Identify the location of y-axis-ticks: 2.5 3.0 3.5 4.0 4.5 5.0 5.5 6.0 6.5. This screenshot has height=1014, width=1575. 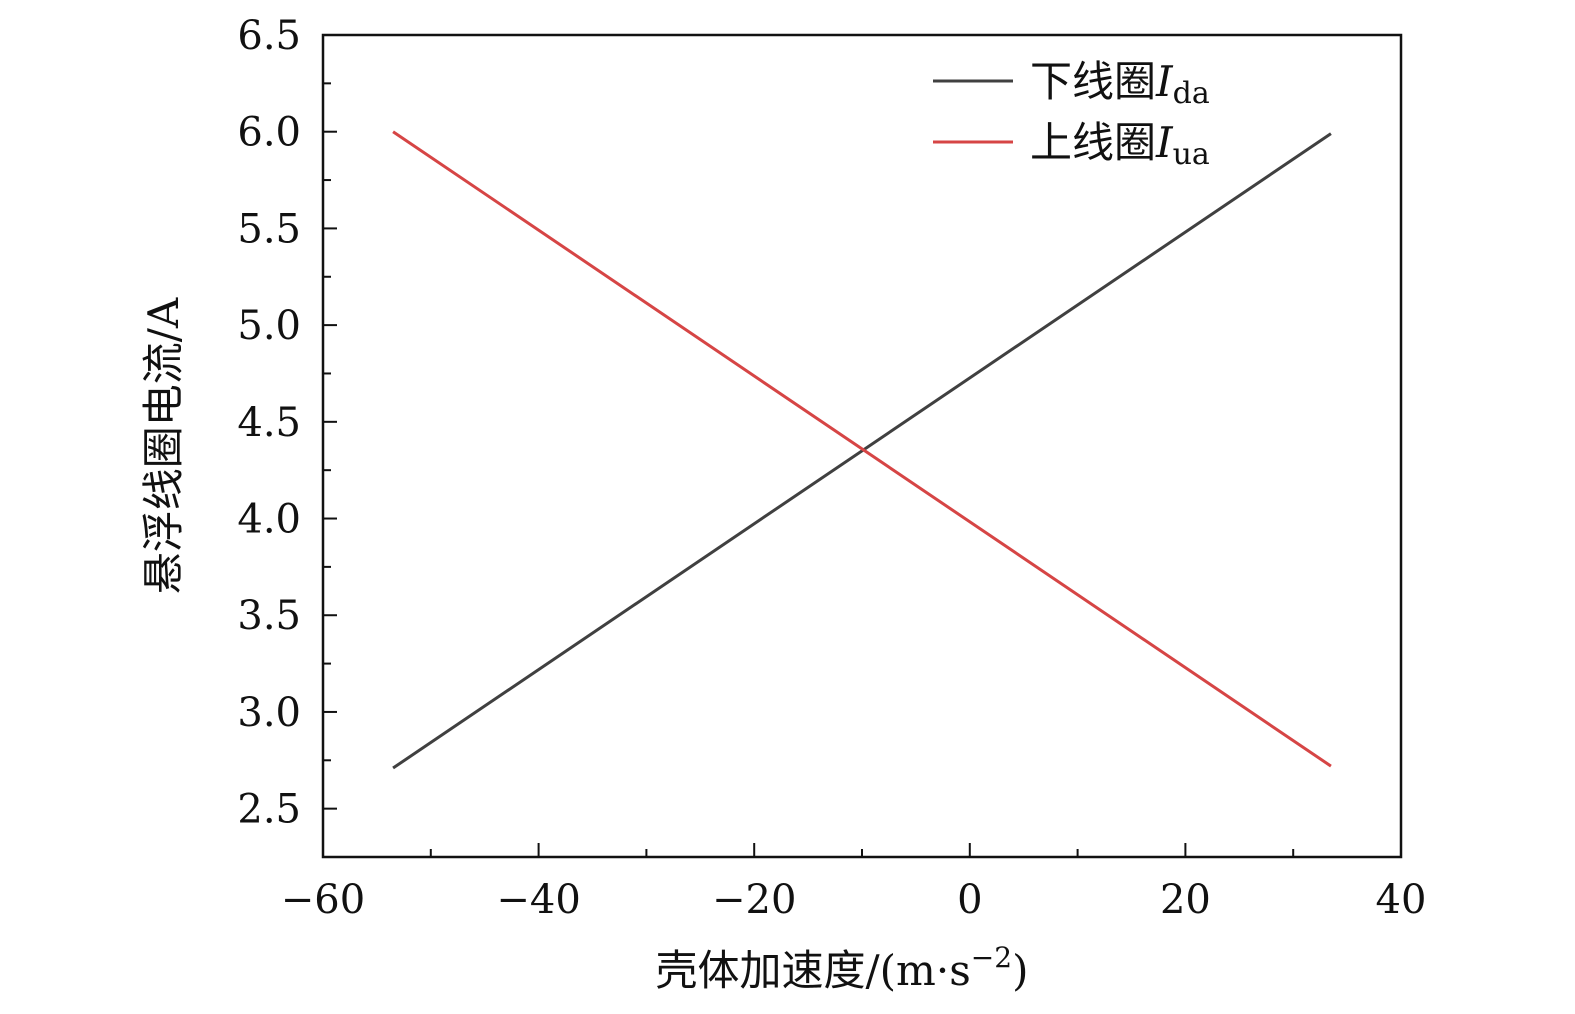
(287, 423).